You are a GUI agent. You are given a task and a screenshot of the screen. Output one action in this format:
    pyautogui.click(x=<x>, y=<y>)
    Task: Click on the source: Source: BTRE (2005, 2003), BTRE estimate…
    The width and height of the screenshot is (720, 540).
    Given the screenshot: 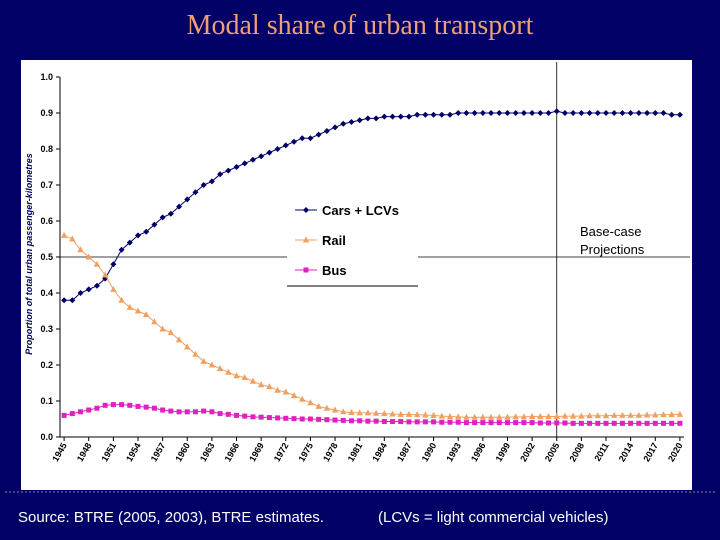 What is the action you would take?
    pyautogui.click(x=171, y=517)
    